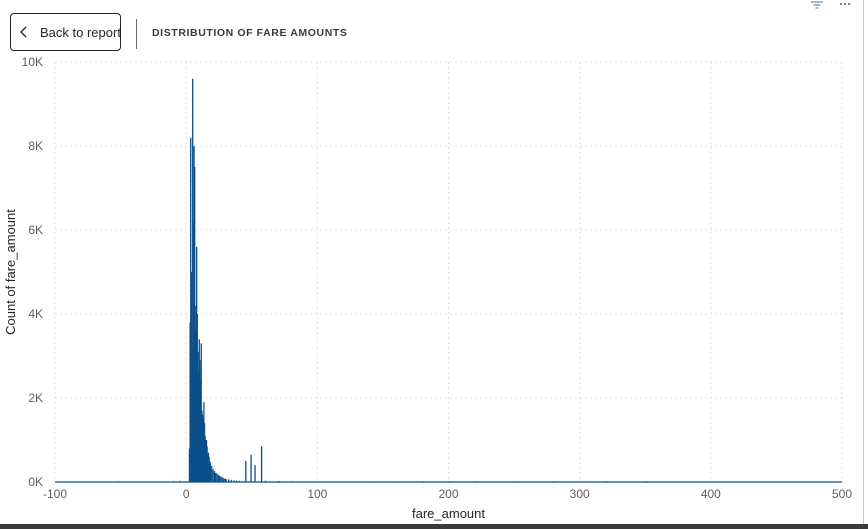  I want to click on x-tick-label: 100, so click(317, 494).